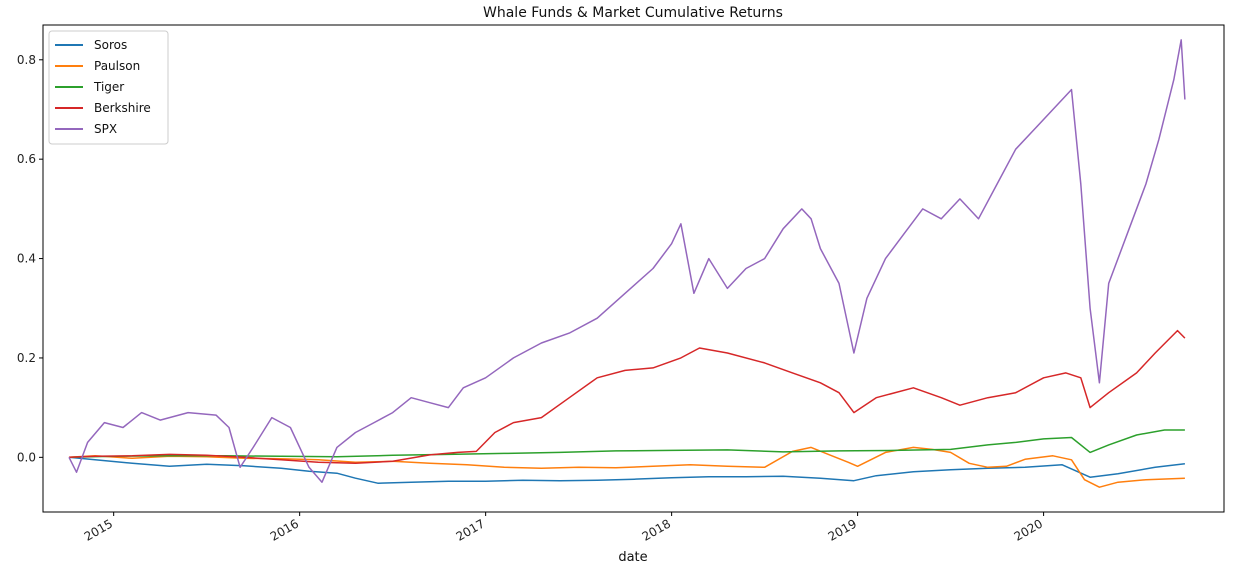 The width and height of the screenshot is (1237, 563). Describe the element at coordinates (26, 358) in the screenshot. I see `y-tick-label: 0.2` at that location.